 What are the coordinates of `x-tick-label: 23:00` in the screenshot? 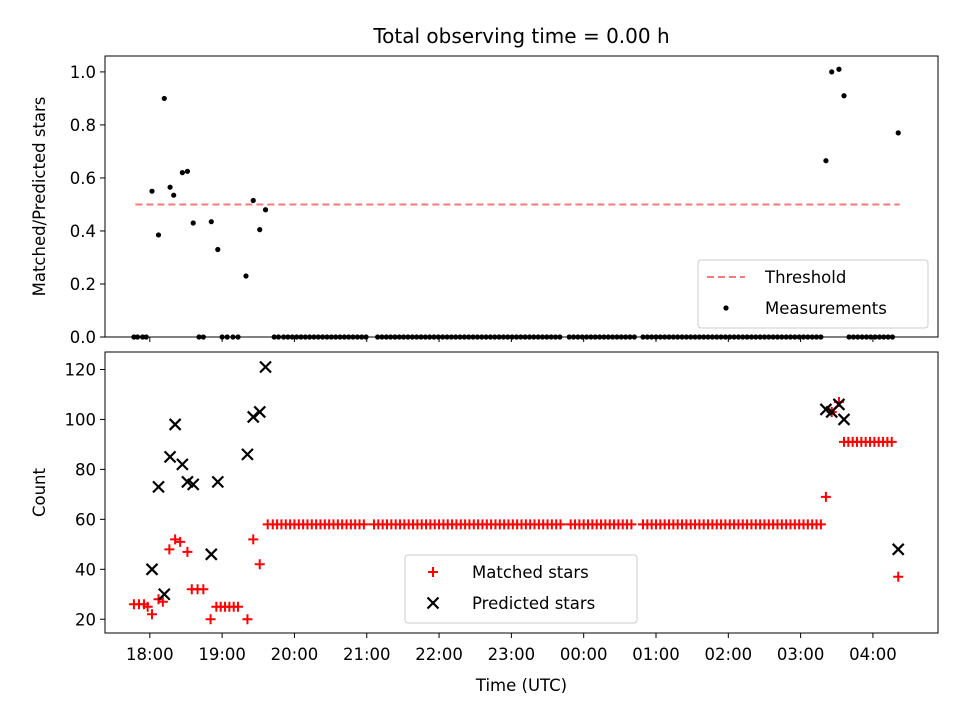 It's located at (512, 654).